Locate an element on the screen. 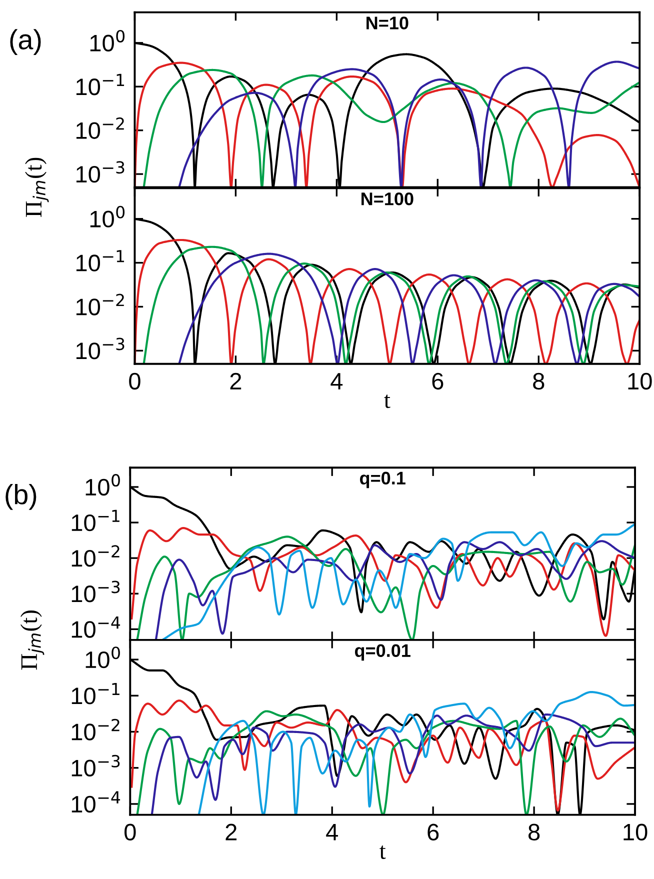 The image size is (654, 879). text: (b) is located at coordinates (21, 497).